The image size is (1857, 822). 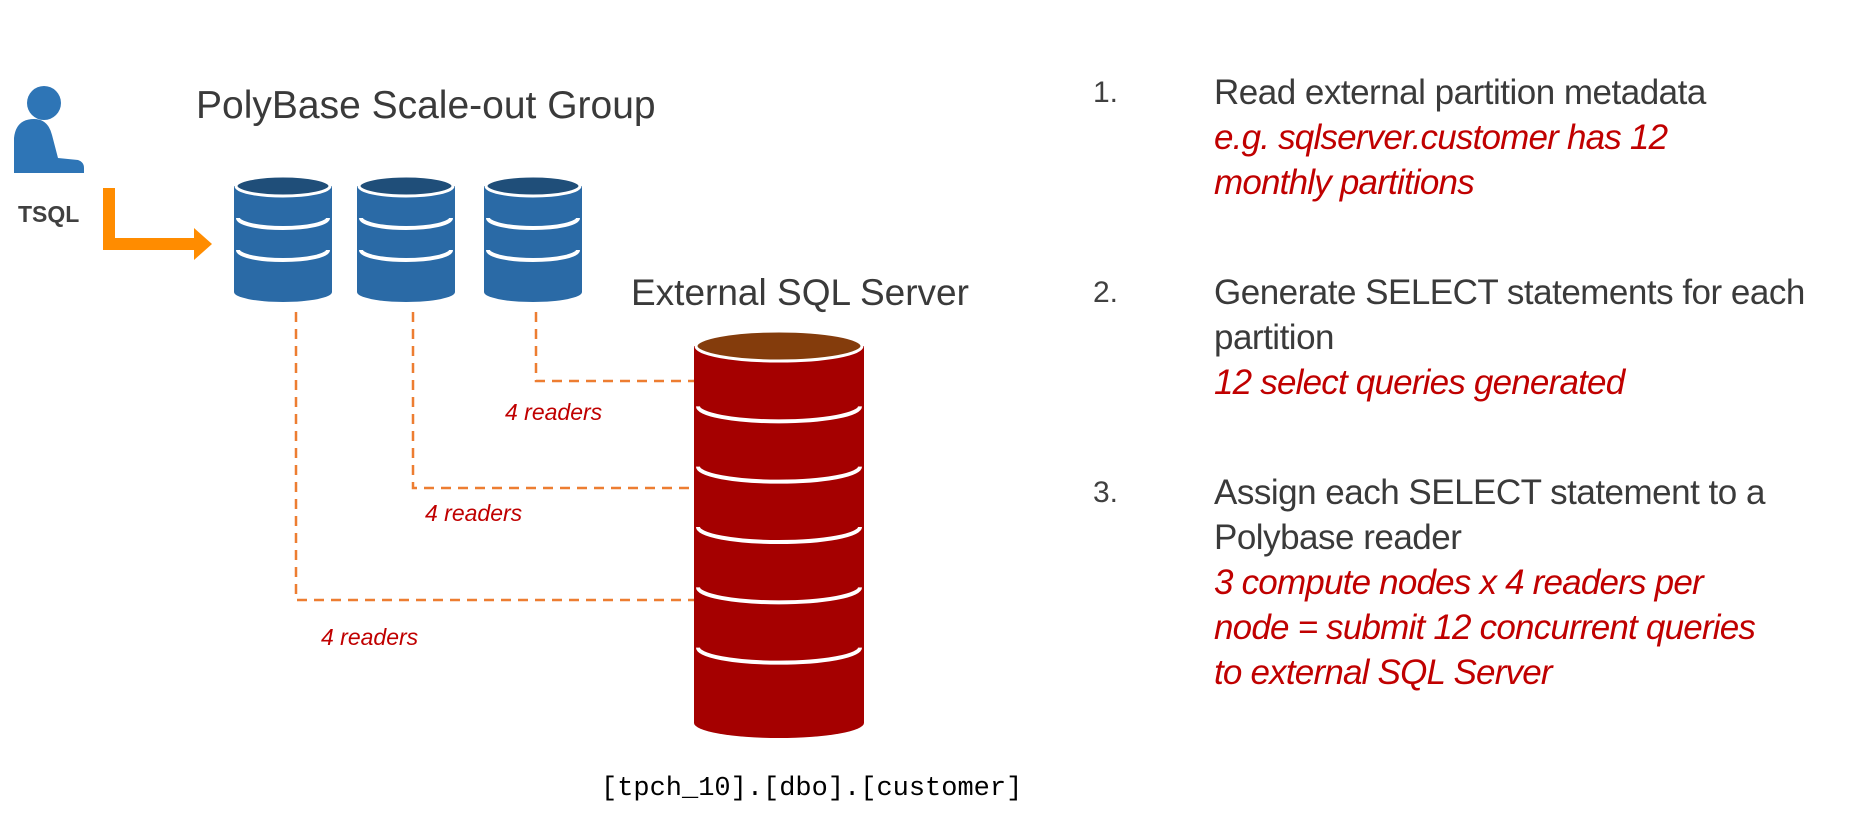 I want to click on reader-label-node-1: 4 readers, so click(x=370, y=637).